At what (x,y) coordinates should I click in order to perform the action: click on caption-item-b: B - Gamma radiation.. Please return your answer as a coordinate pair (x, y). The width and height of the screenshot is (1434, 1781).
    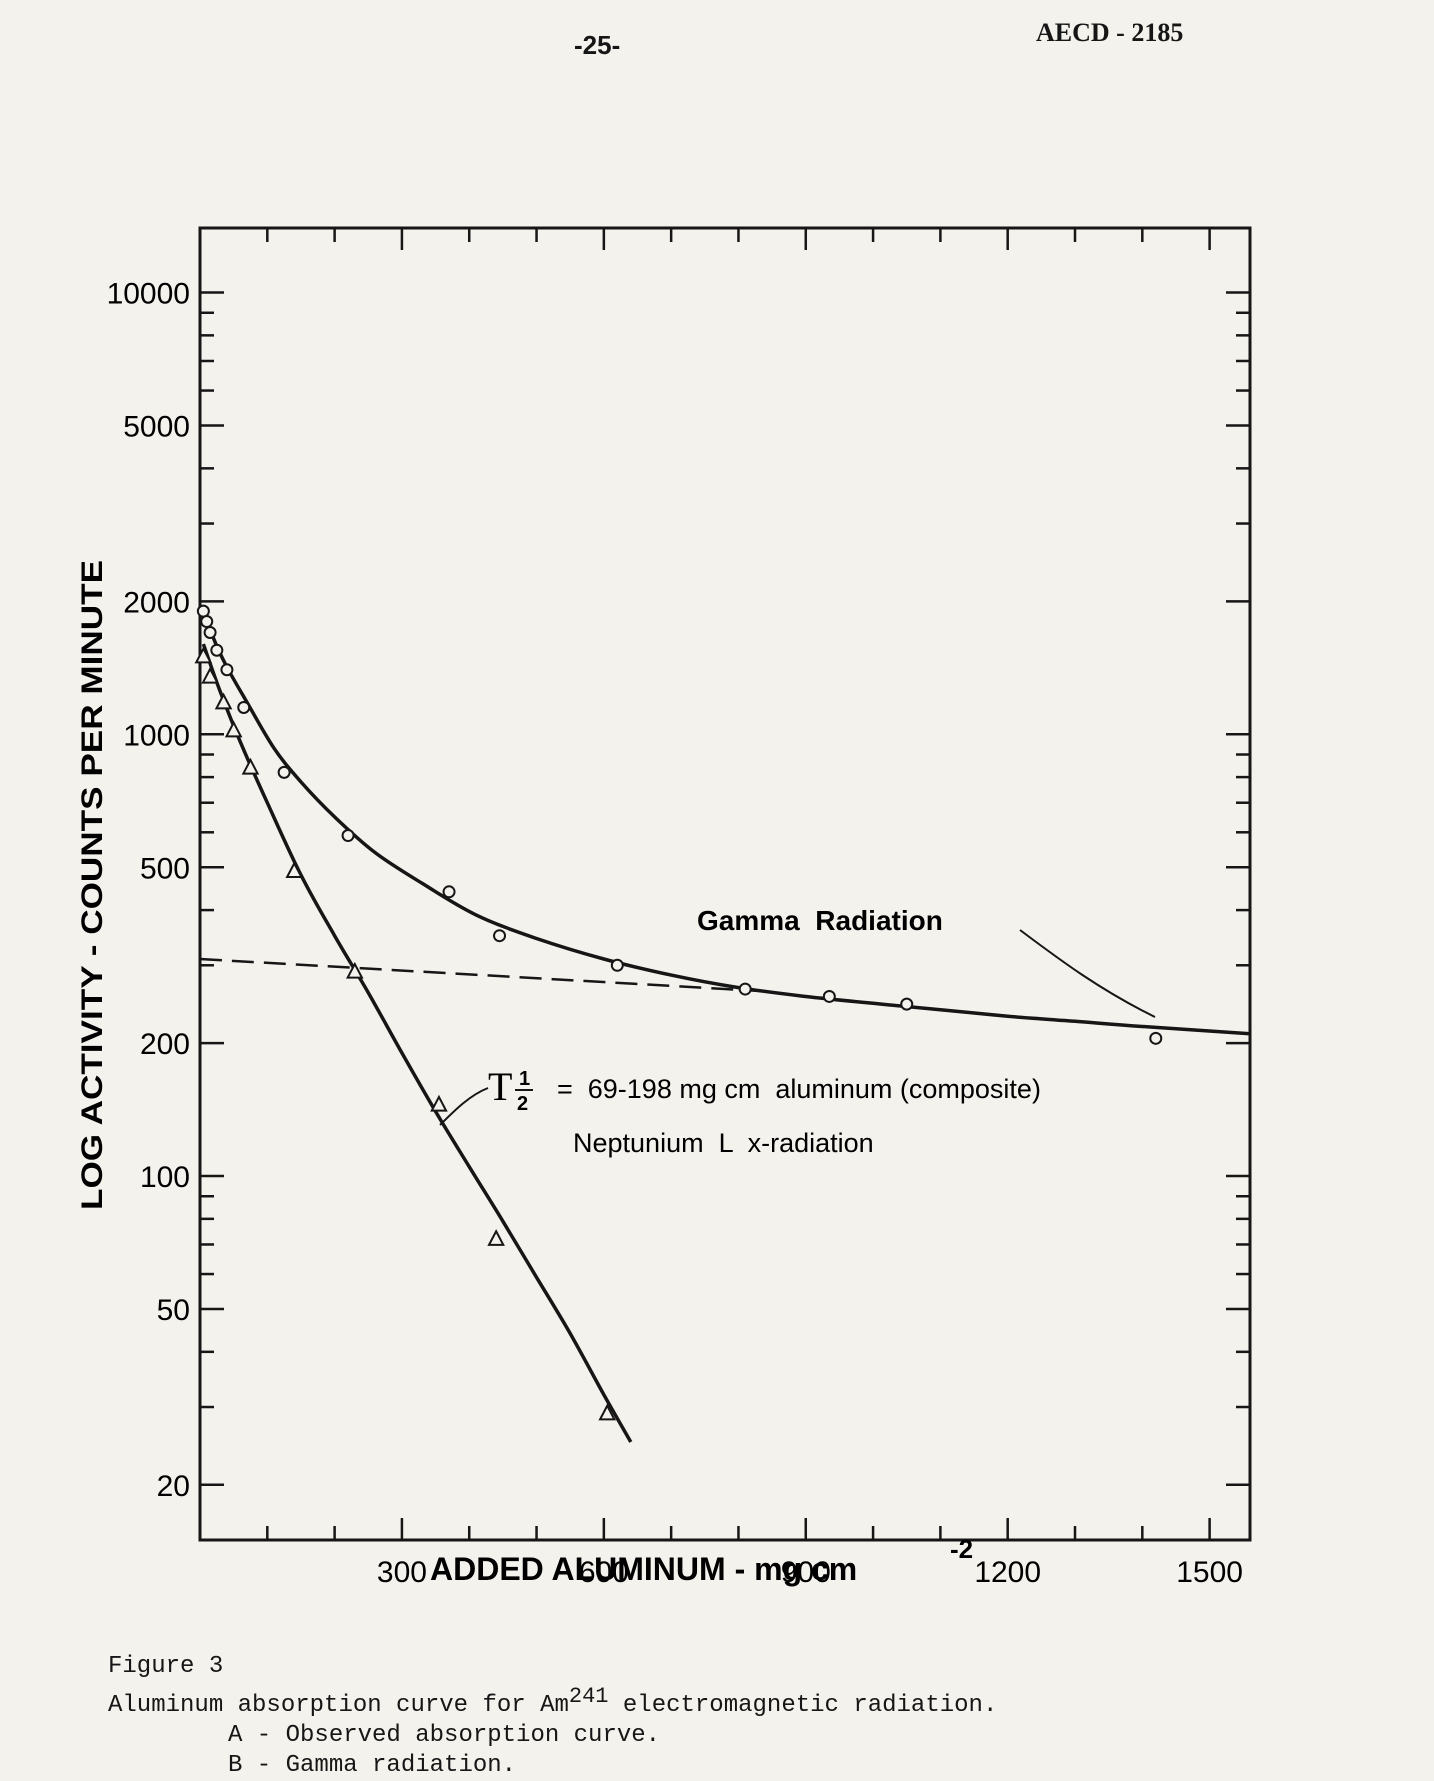
    Looking at the image, I should click on (372, 1765).